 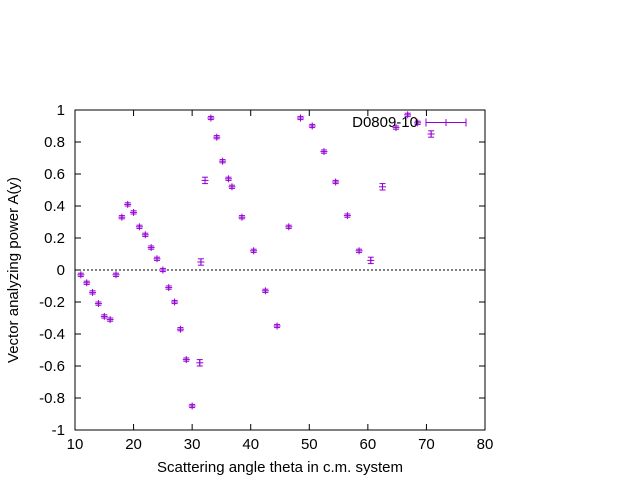 I want to click on y-tick-label: 0.6, so click(x=54, y=174).